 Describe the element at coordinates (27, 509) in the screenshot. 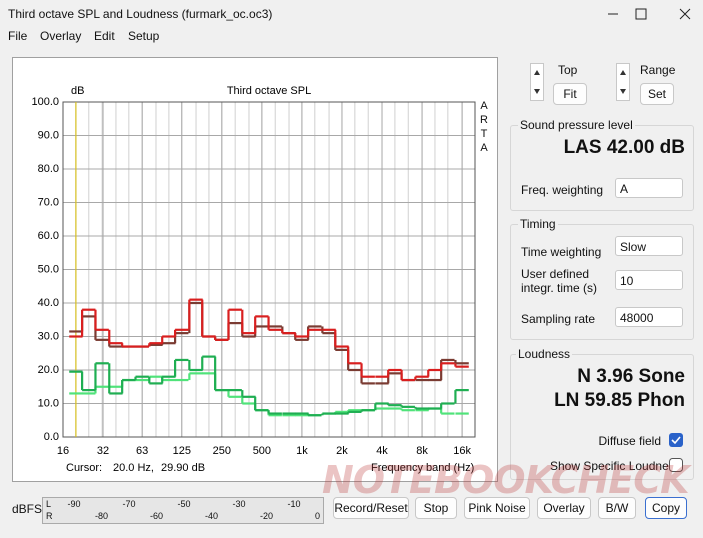

I see `meter-label: dBFS` at that location.